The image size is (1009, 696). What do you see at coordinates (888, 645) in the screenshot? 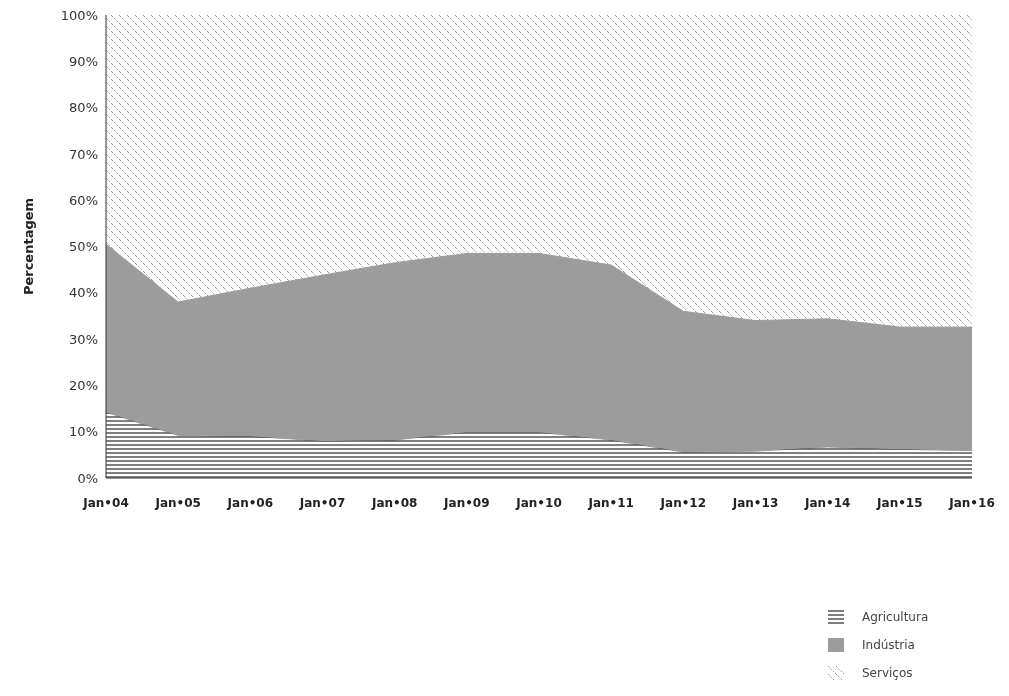
I see `legend-label: Indústria` at bounding box center [888, 645].